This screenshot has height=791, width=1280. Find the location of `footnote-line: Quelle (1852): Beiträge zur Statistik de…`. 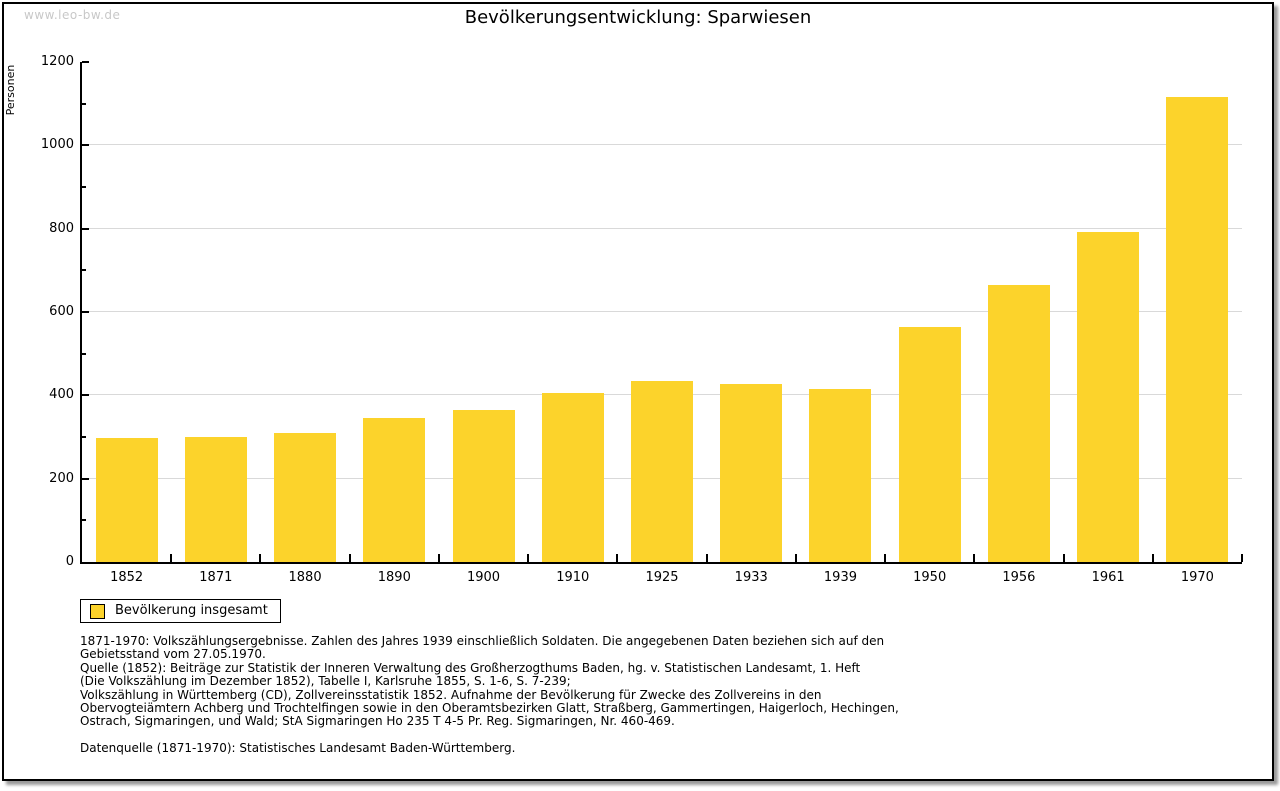

footnote-line: Quelle (1852): Beiträge zur Statistik de… is located at coordinates (470, 667).